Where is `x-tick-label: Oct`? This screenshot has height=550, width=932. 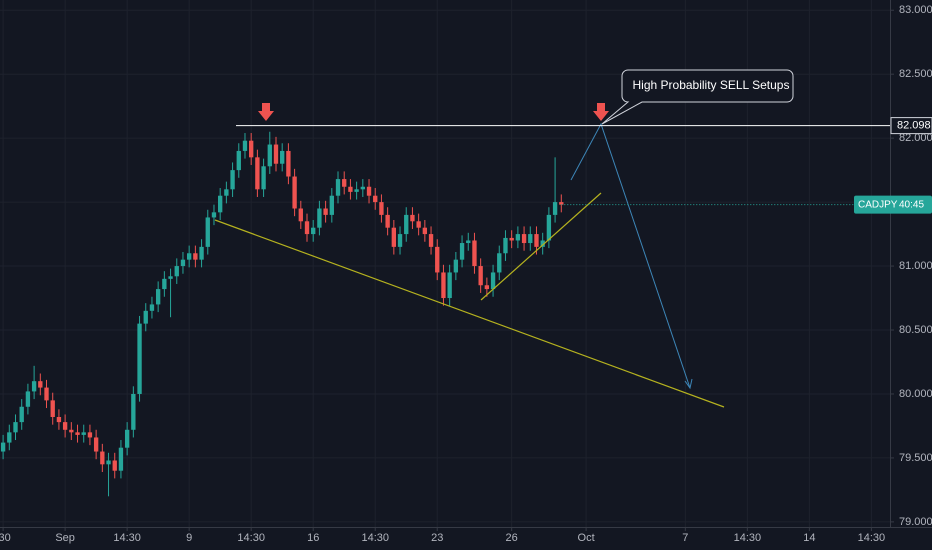 x-tick-label: Oct is located at coordinates (586, 538).